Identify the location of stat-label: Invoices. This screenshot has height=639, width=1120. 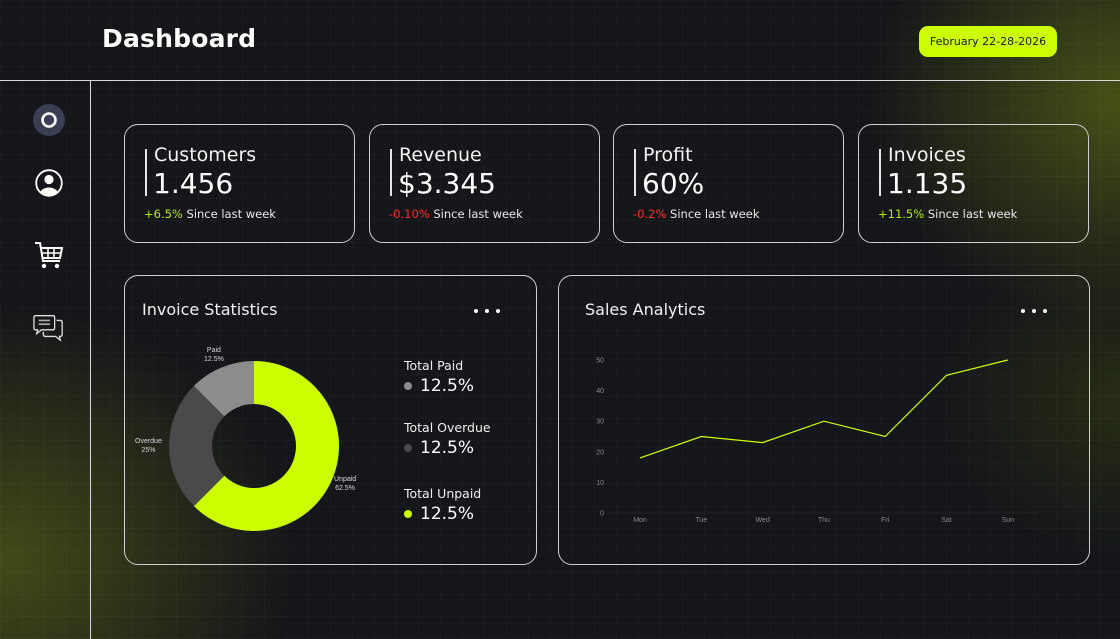
(927, 155).